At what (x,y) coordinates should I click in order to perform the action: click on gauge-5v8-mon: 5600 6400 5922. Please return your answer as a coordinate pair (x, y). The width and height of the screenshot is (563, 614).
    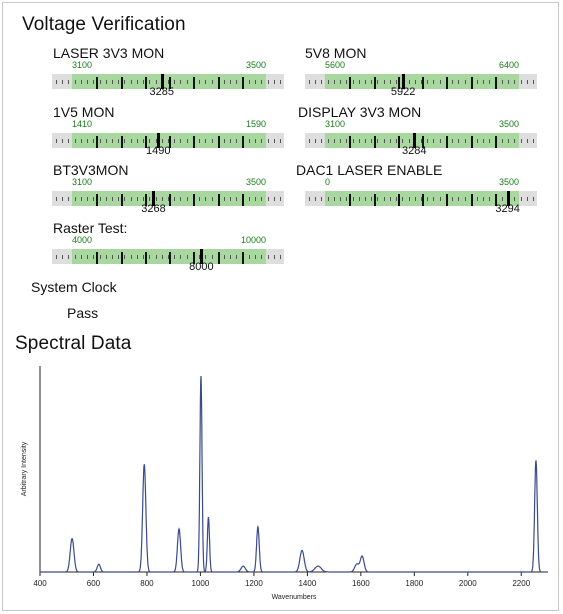
    Looking at the image, I should click on (421, 79).